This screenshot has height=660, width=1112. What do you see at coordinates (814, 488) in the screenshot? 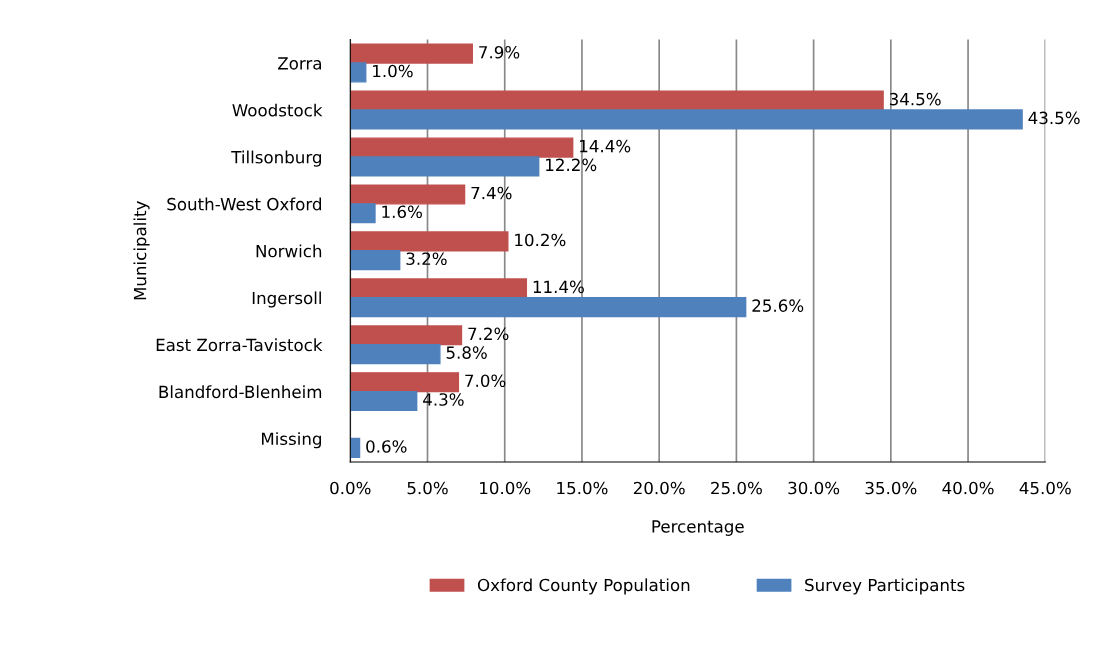
I see `x-tick-label: 30.0%` at bounding box center [814, 488].